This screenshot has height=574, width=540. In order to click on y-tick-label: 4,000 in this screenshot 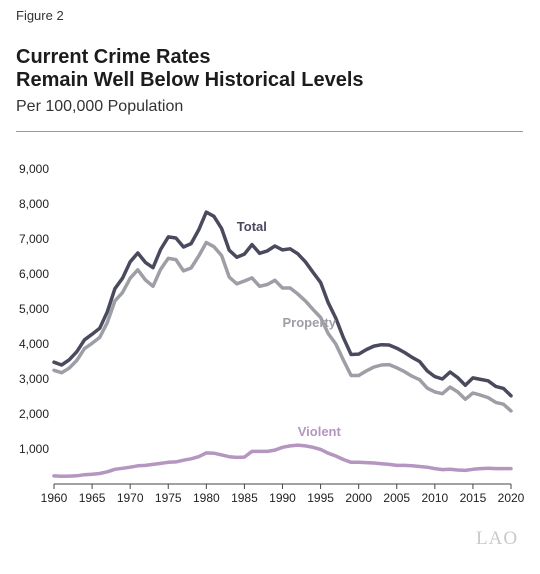, I will do `click(34, 344)`.